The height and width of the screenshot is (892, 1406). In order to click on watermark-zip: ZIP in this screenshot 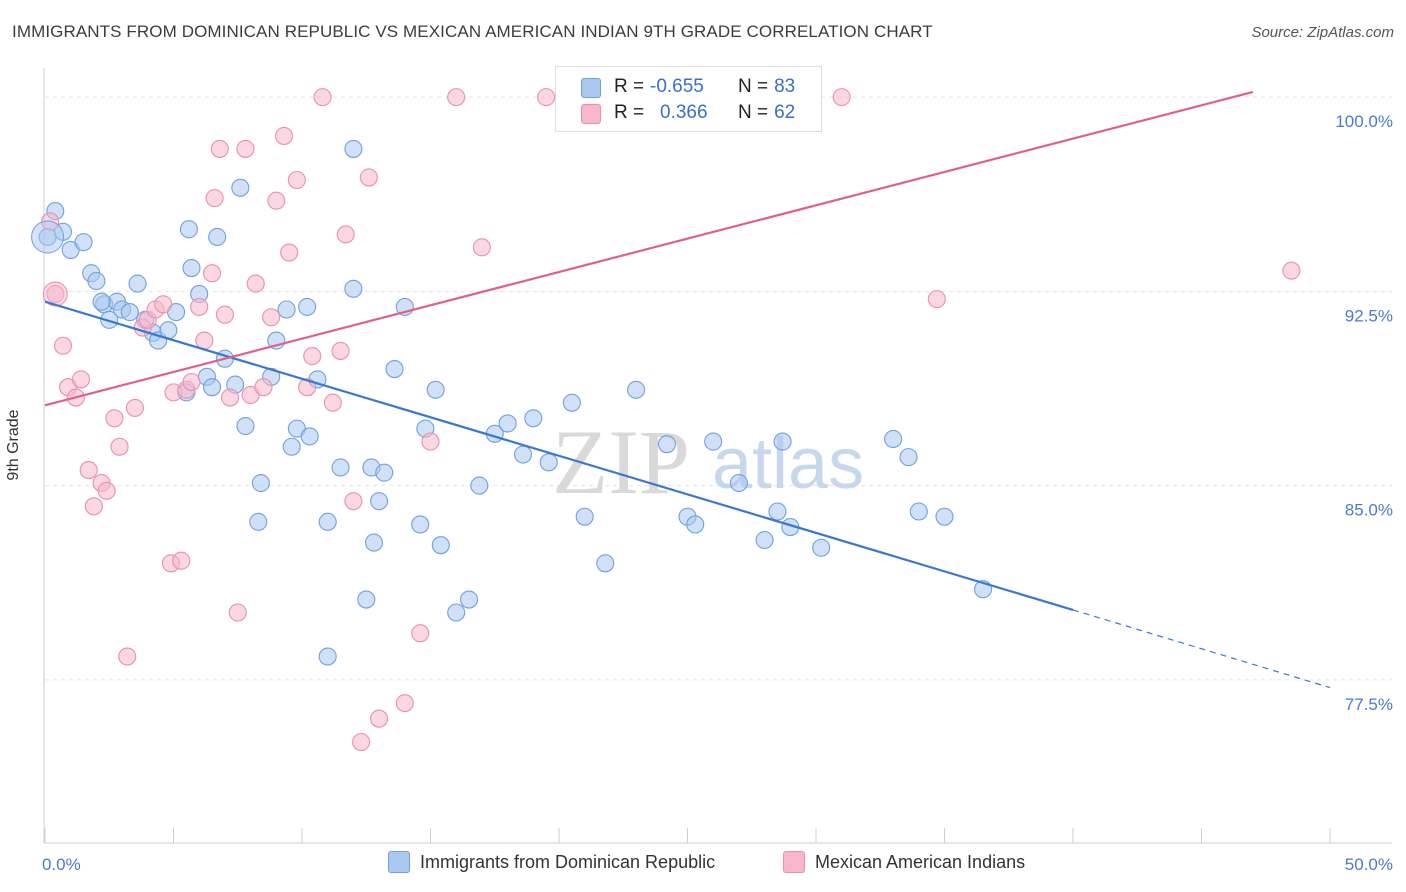, I will do `click(621, 462)`.